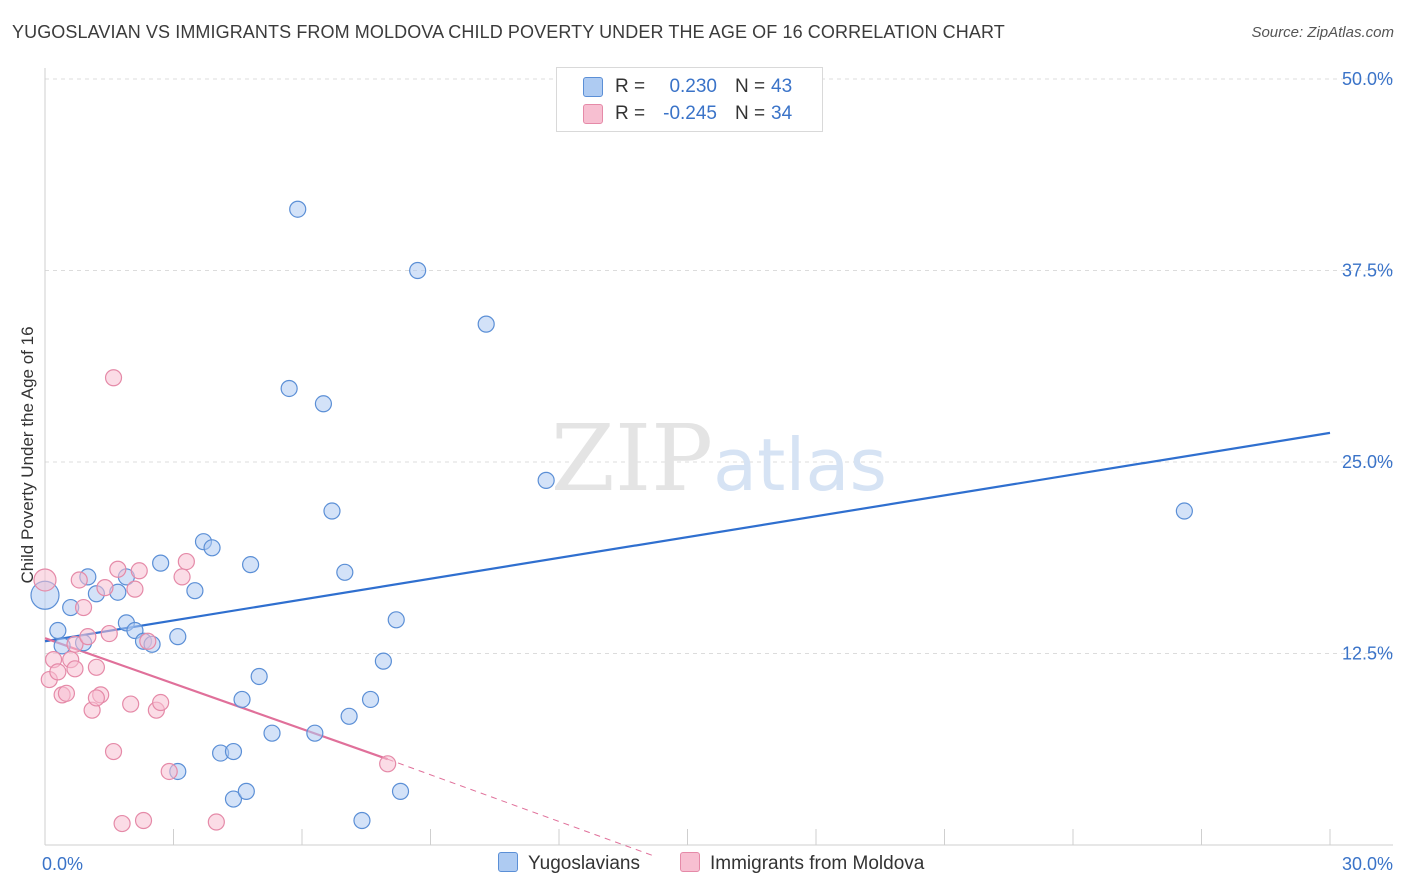 The image size is (1406, 892). Describe the element at coordinates (690, 862) in the screenshot. I see `bottom-legend-swatch-pink` at that location.